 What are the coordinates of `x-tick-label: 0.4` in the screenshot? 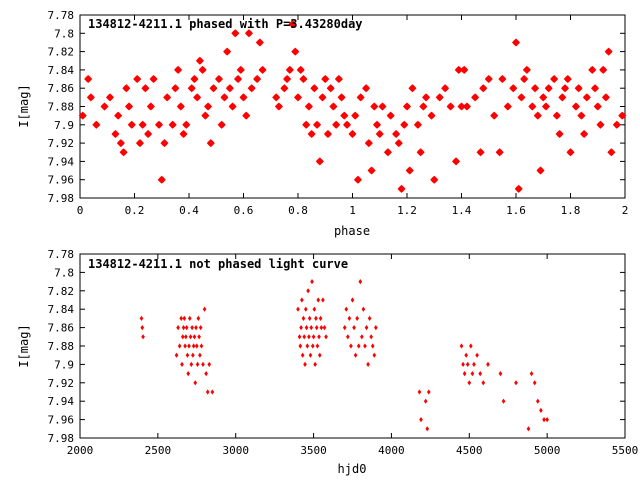 It's located at (189, 210).